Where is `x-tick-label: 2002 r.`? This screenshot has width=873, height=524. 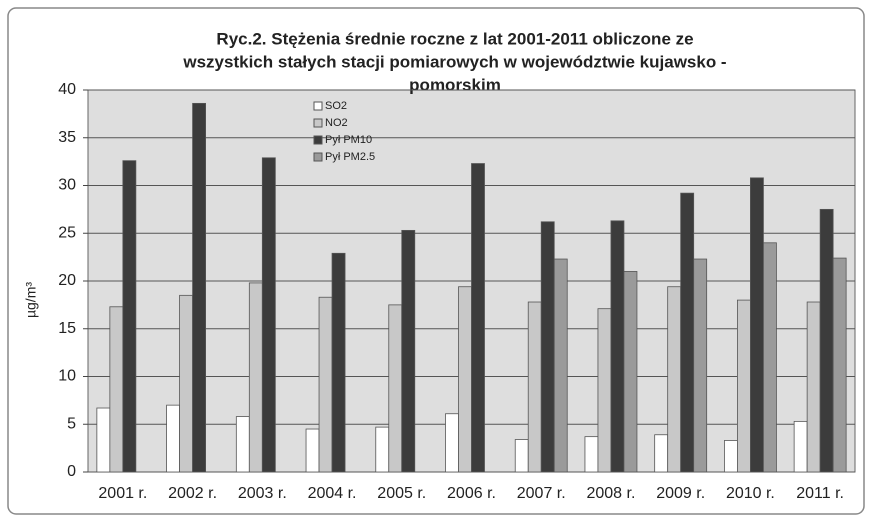 x-tick-label: 2002 r. is located at coordinates (192, 493).